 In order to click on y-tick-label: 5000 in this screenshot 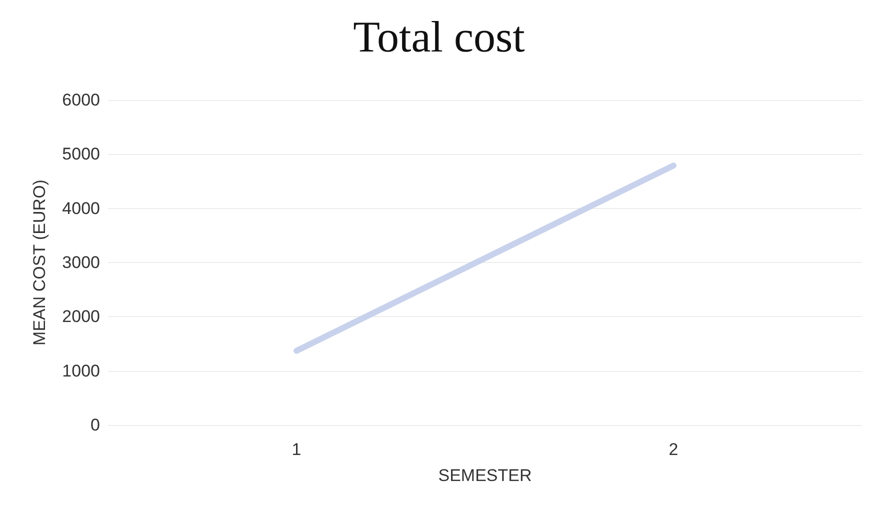, I will do `click(81, 154)`.